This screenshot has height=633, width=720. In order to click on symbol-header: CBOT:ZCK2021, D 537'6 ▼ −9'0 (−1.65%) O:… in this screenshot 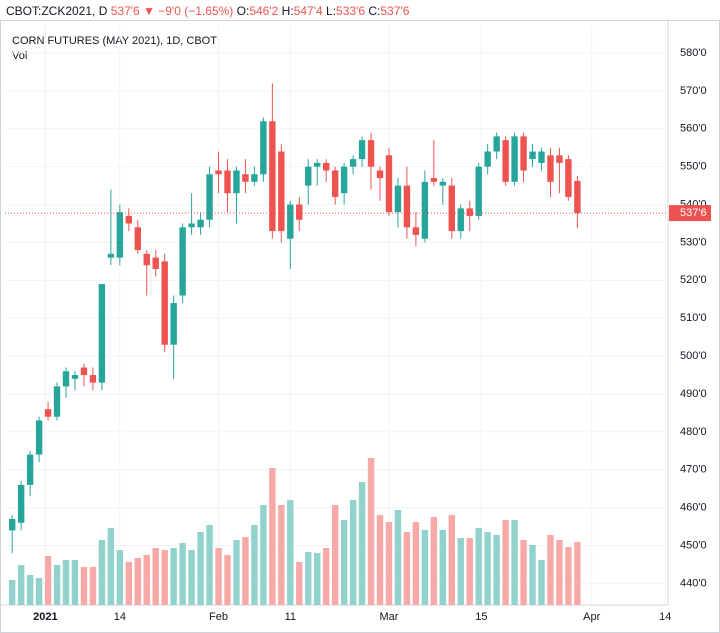, I will do `click(207, 11)`.